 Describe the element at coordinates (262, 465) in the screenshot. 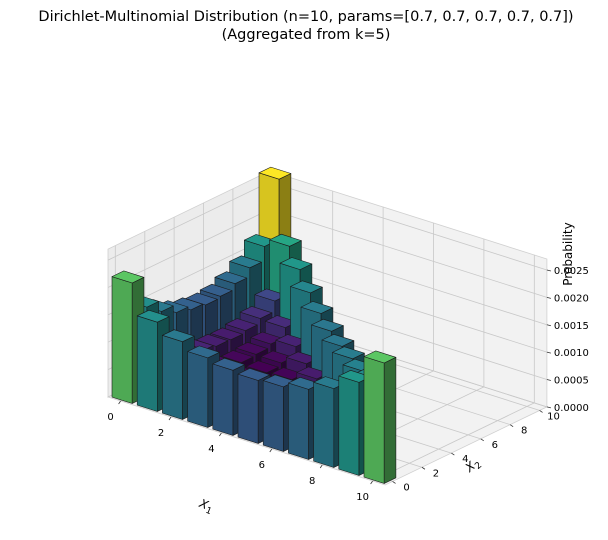

I see `x-tick-label: 6` at that location.